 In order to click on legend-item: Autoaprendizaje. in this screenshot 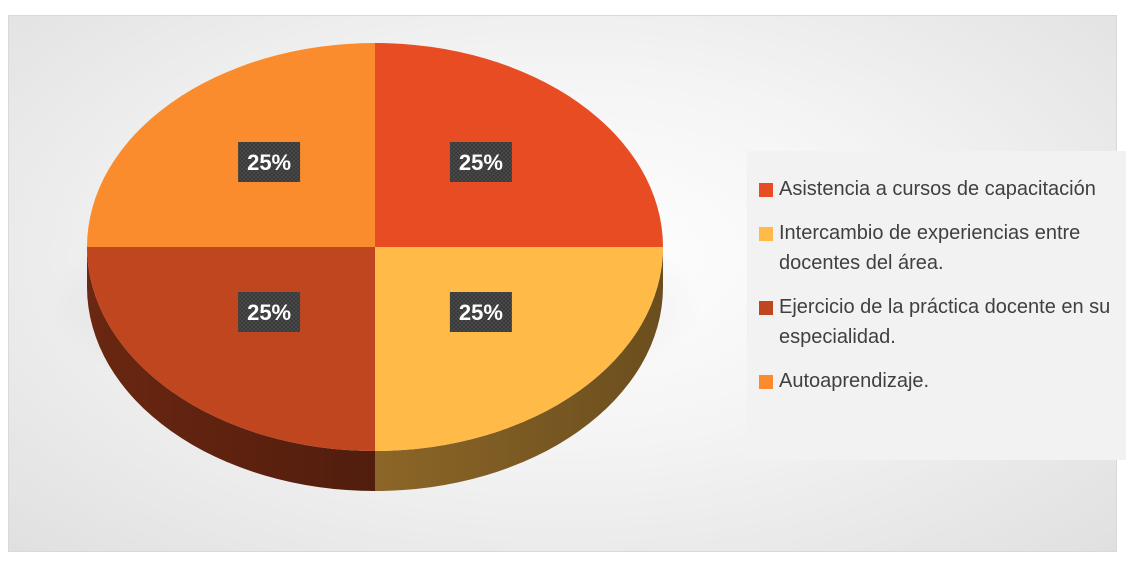, I will do `click(936, 381)`.